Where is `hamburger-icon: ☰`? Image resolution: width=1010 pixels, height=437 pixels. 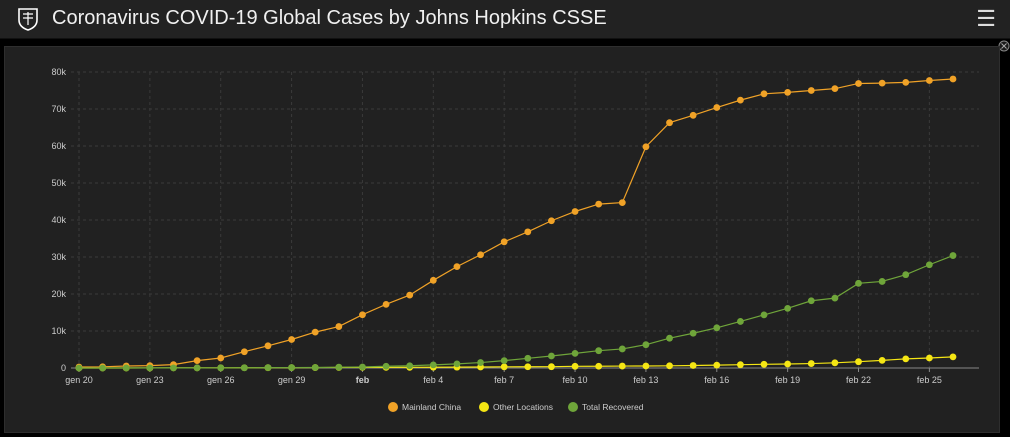
hamburger-icon: ☰ is located at coordinates (986, 18).